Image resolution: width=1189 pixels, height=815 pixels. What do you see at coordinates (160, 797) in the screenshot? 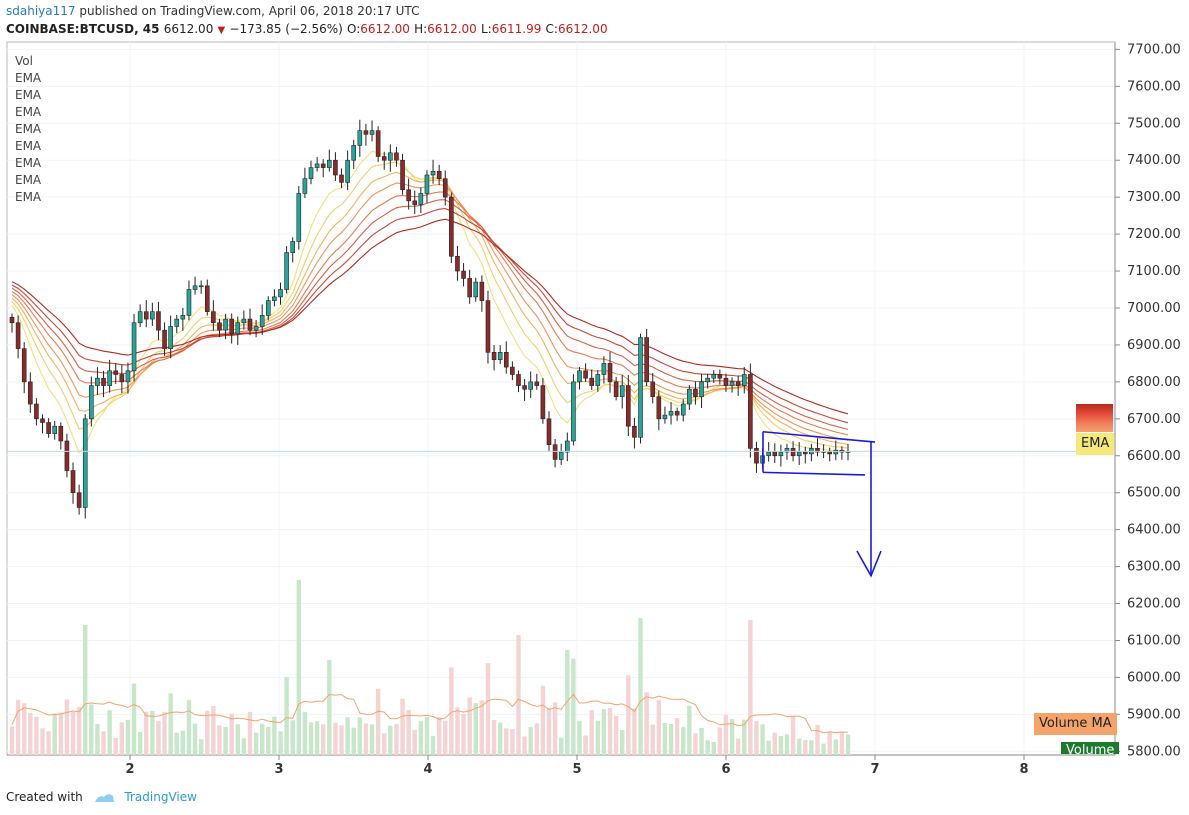
I see `tradingview-link: TradingView` at bounding box center [160, 797].